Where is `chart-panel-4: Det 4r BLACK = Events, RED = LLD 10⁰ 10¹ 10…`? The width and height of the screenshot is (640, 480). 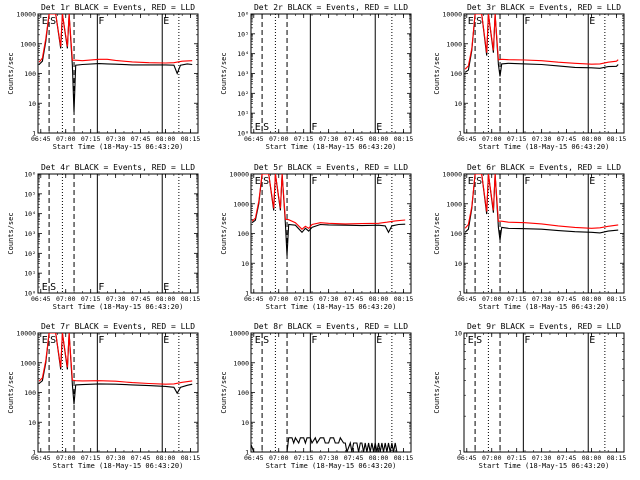
chart-panel-4: Det 4r BLACK = Events, RED = LLD 10⁰ 10¹ 10… is located at coordinates (103, 237).